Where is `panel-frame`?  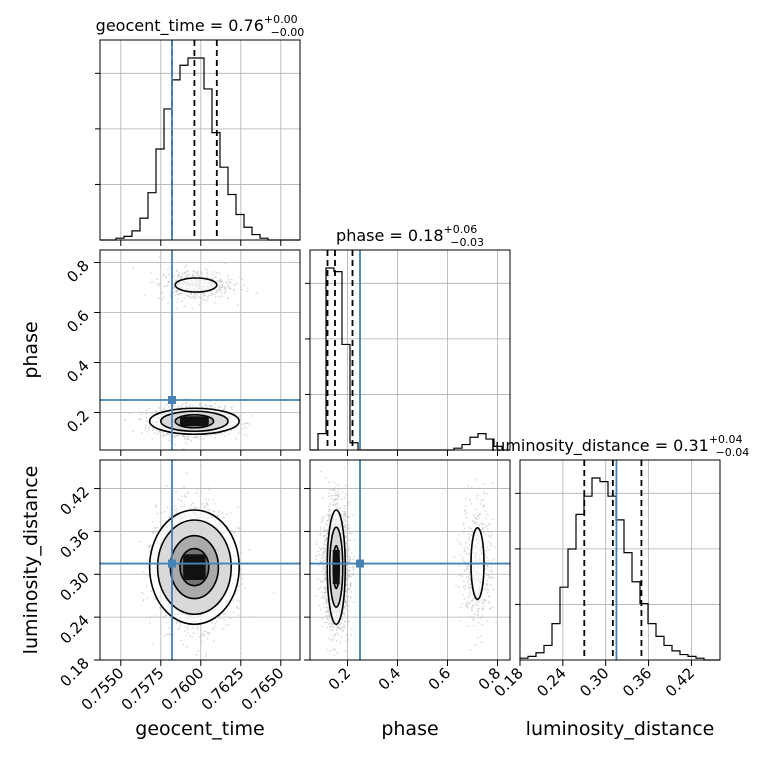 panel-frame is located at coordinates (200, 140).